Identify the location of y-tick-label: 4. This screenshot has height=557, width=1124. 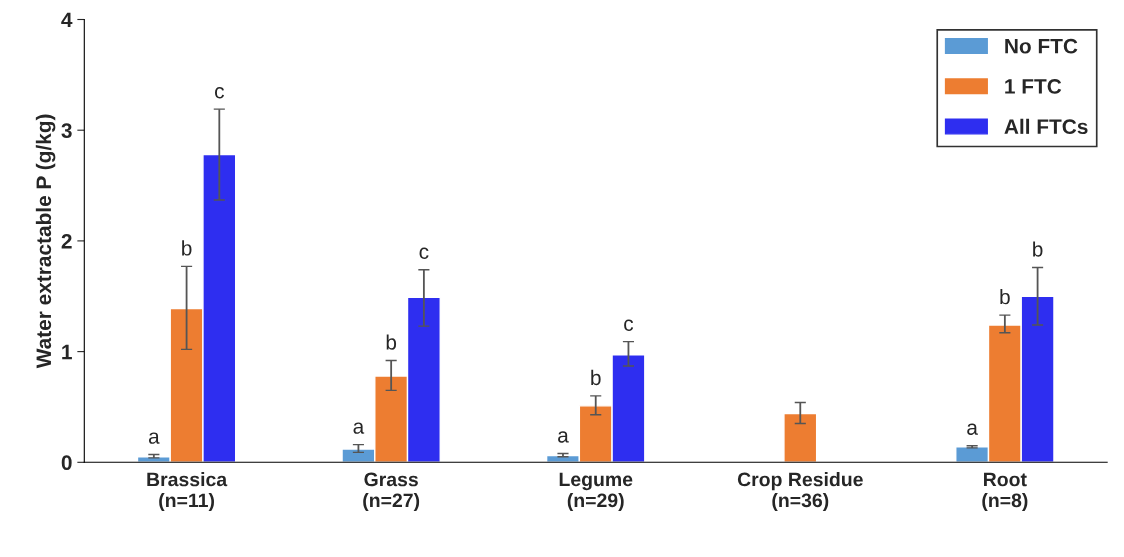
(67, 20).